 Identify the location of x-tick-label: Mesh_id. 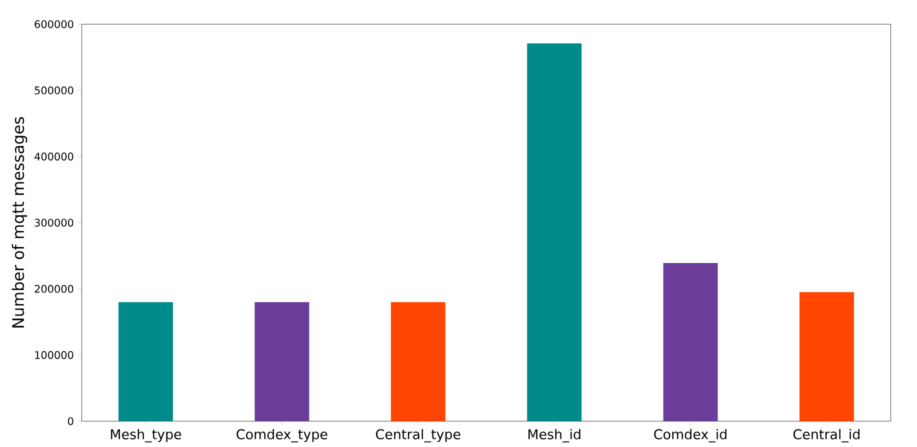
(554, 435).